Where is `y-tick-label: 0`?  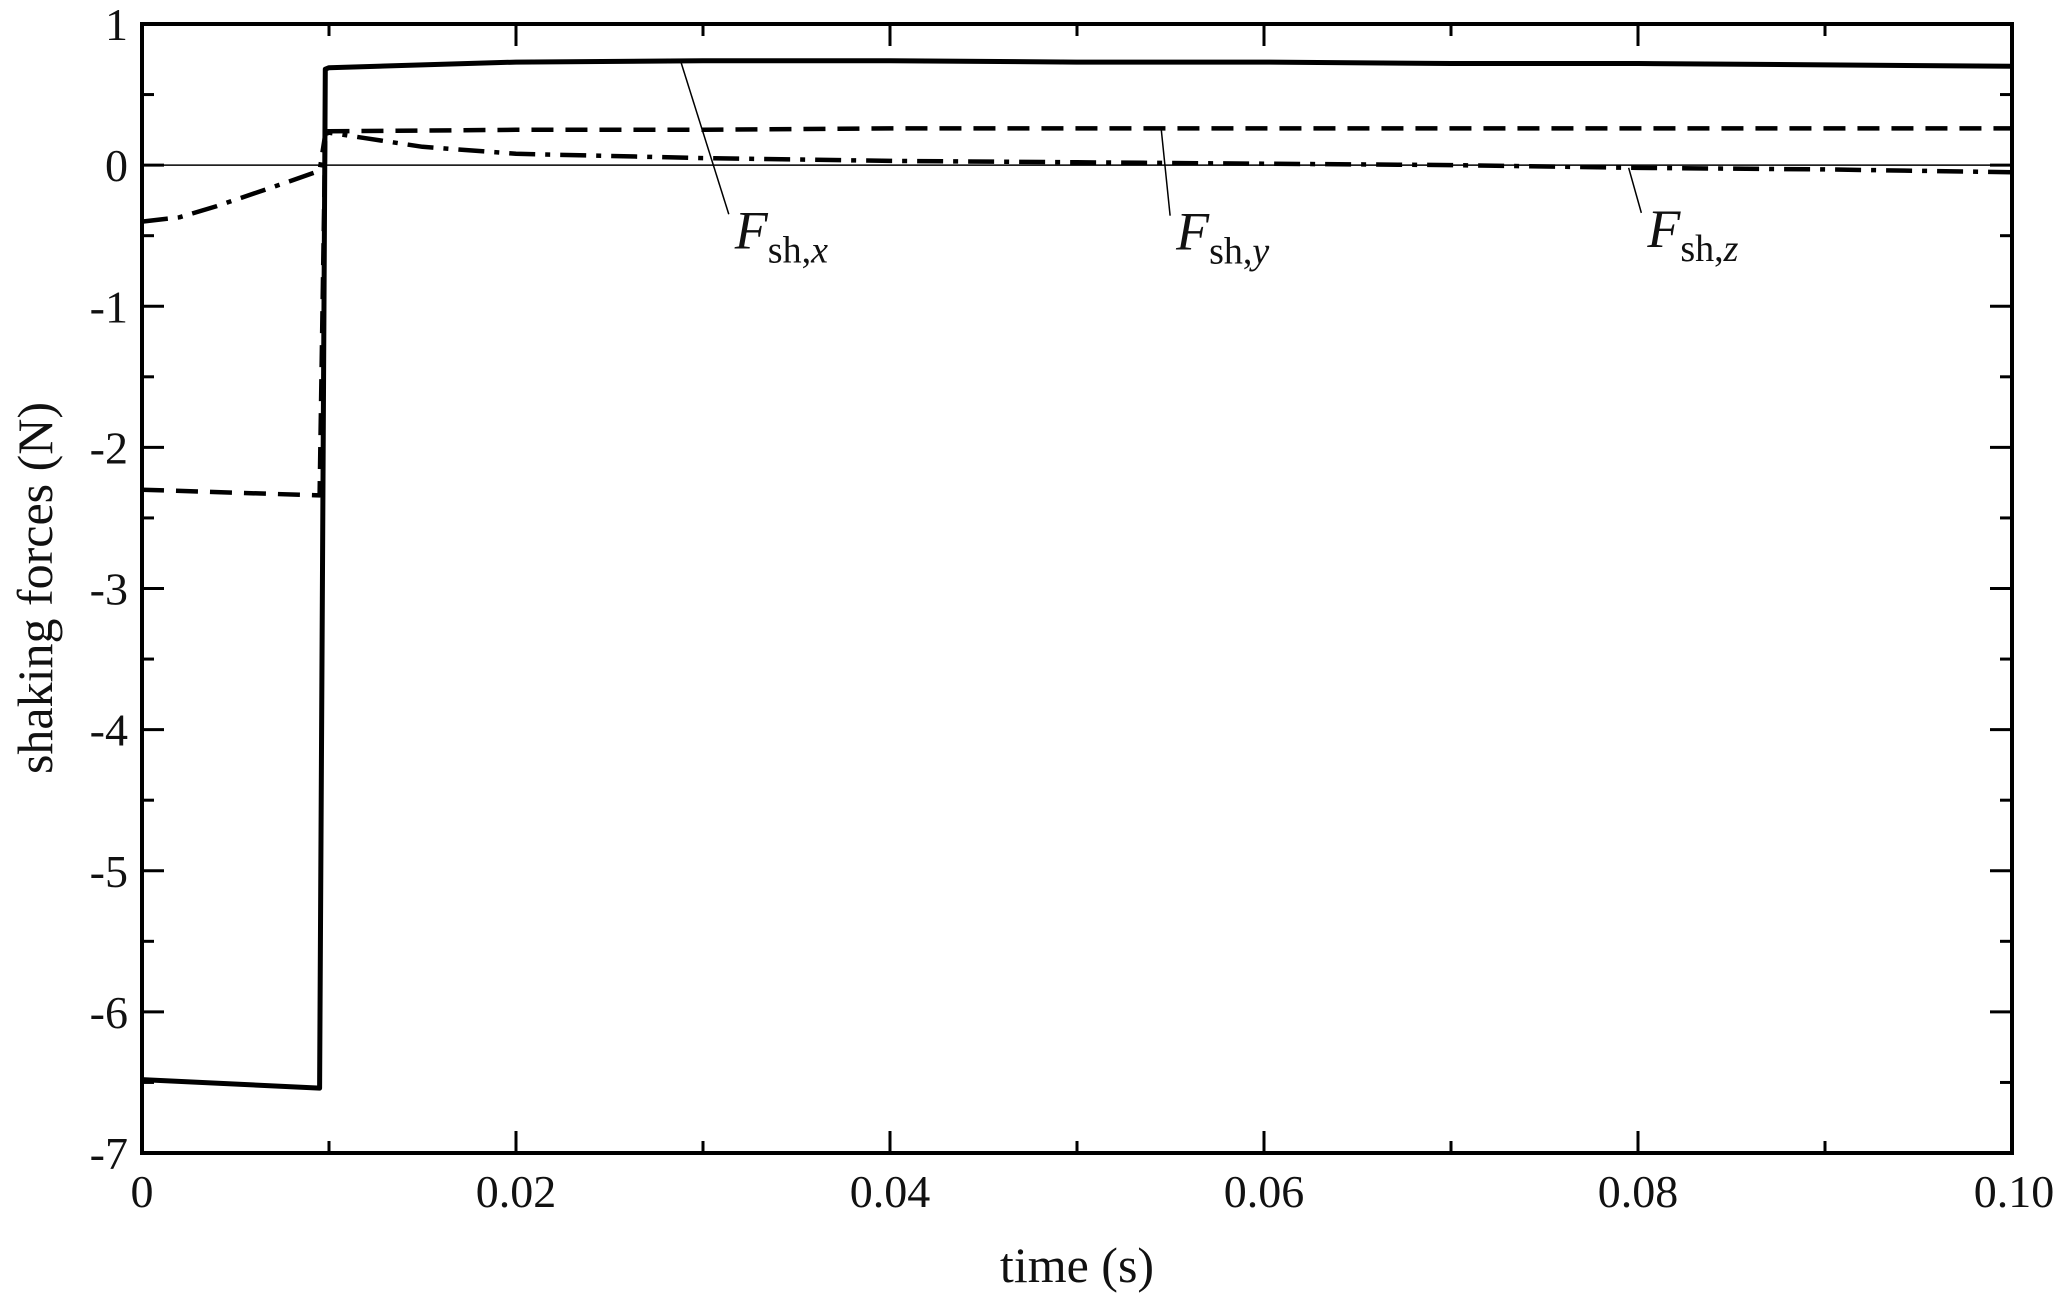 y-tick-label: 0 is located at coordinates (116, 165).